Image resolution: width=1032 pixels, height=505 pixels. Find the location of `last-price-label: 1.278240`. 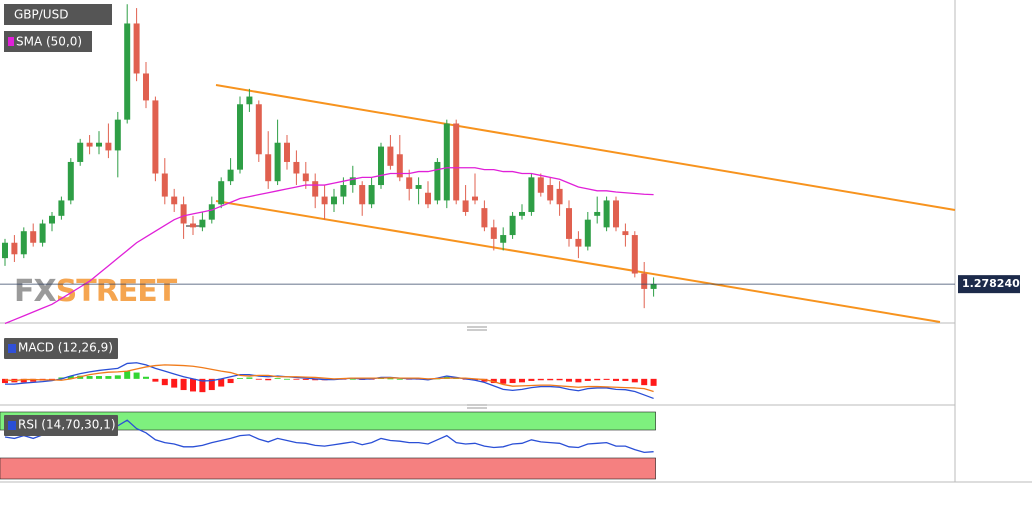

last-price-label: 1.278240 is located at coordinates (991, 283).